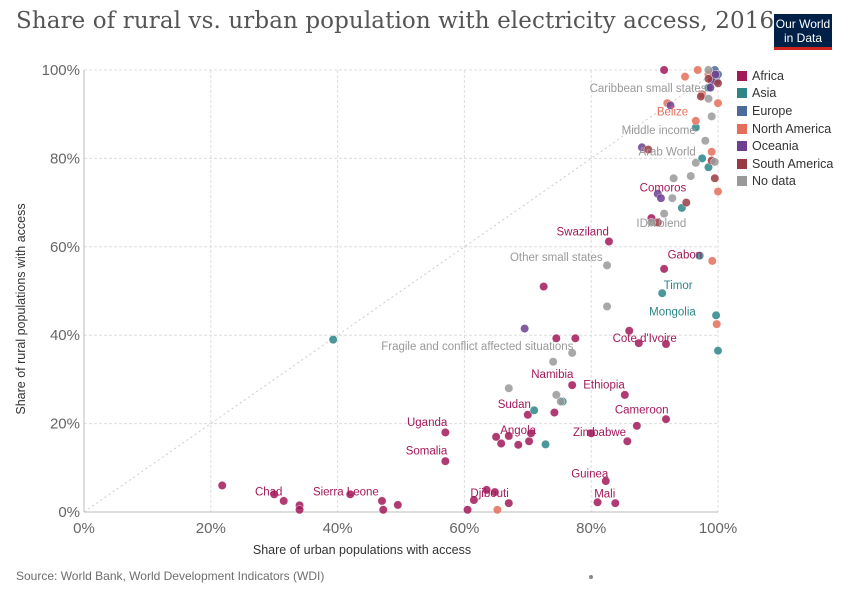  What do you see at coordinates (678, 286) in the screenshot?
I see `point-label: Timor` at bounding box center [678, 286].